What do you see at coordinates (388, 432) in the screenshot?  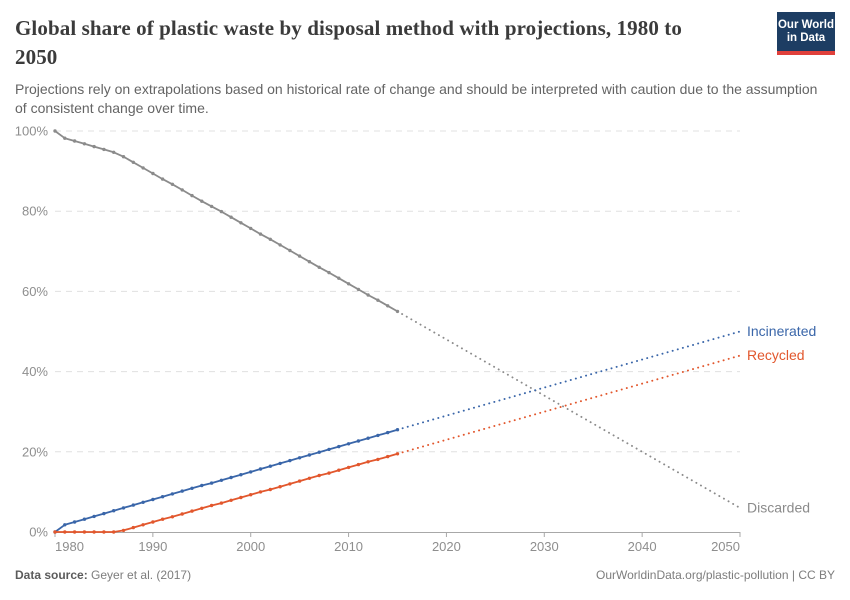 I see `data-point-incinerated-2014` at bounding box center [388, 432].